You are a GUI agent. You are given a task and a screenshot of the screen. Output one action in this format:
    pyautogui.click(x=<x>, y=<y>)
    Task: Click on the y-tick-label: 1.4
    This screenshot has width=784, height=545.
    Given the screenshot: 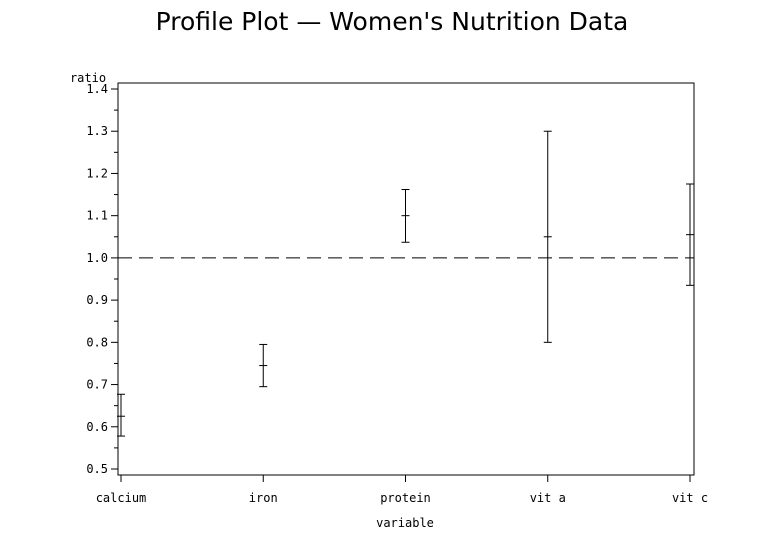 What is the action you would take?
    pyautogui.click(x=97, y=89)
    